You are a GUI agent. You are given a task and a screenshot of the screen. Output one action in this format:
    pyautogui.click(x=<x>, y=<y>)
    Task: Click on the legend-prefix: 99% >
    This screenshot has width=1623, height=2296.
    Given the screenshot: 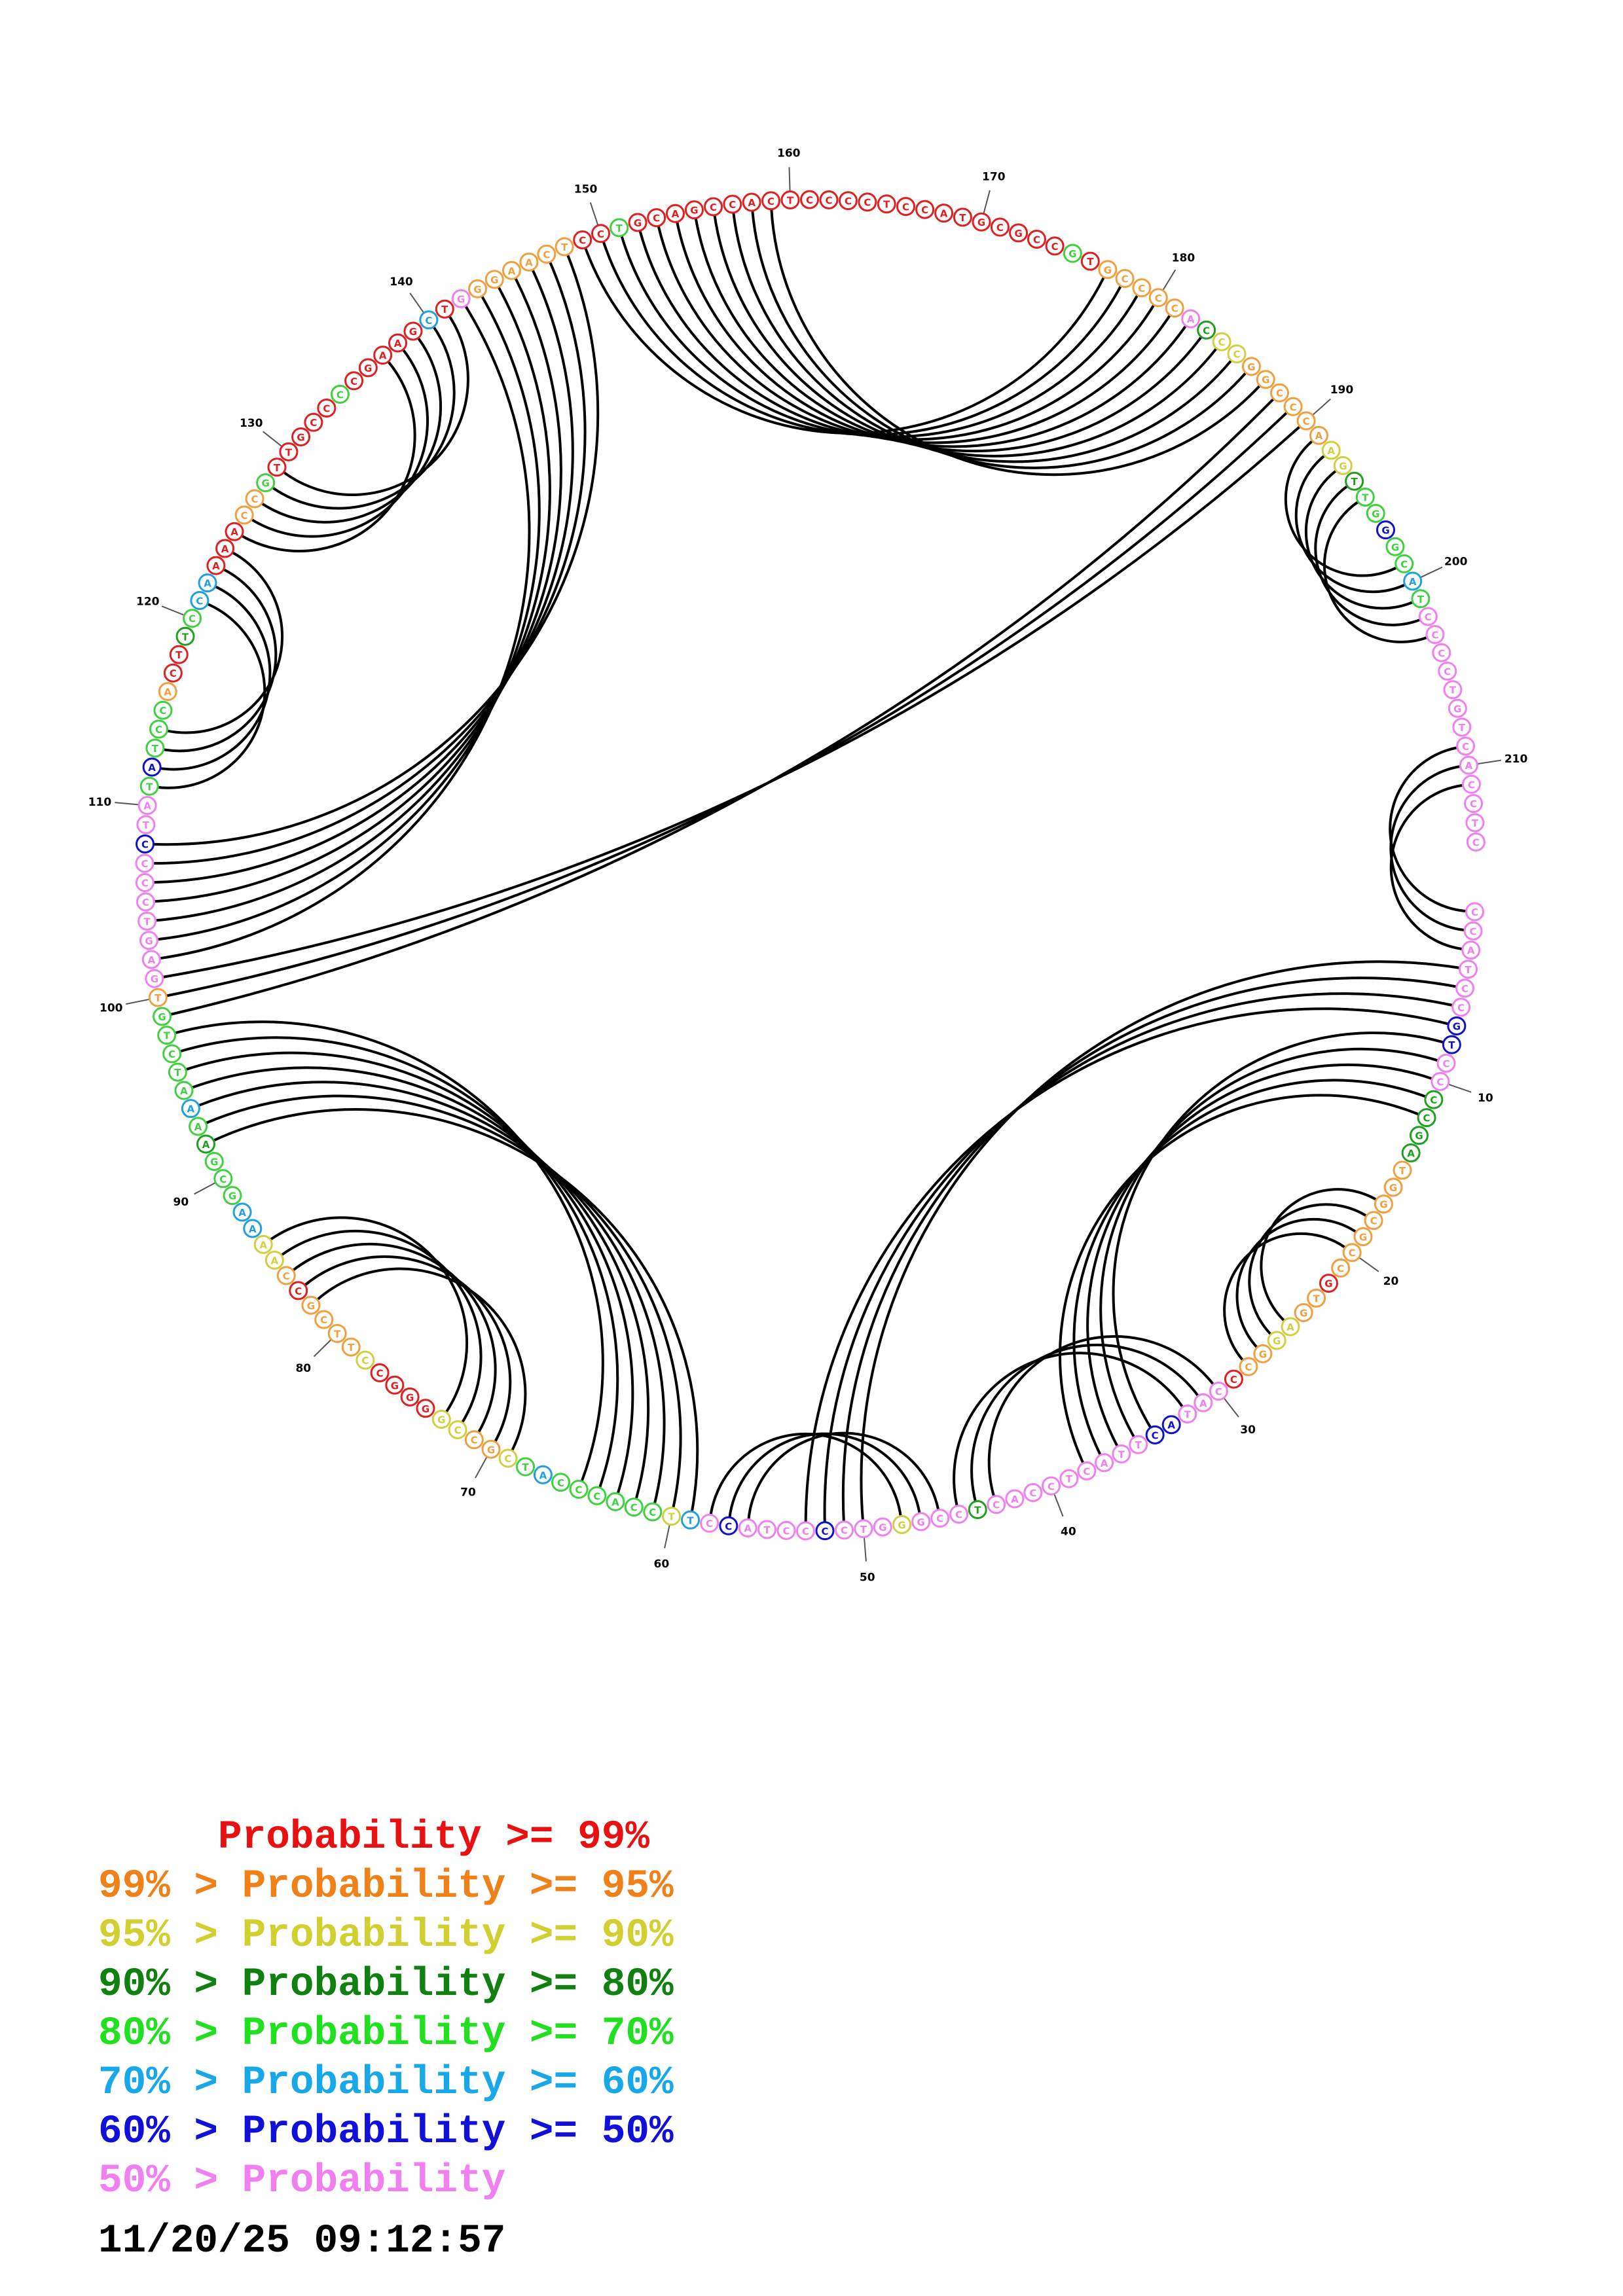 What is the action you would take?
    pyautogui.click(x=170, y=1886)
    